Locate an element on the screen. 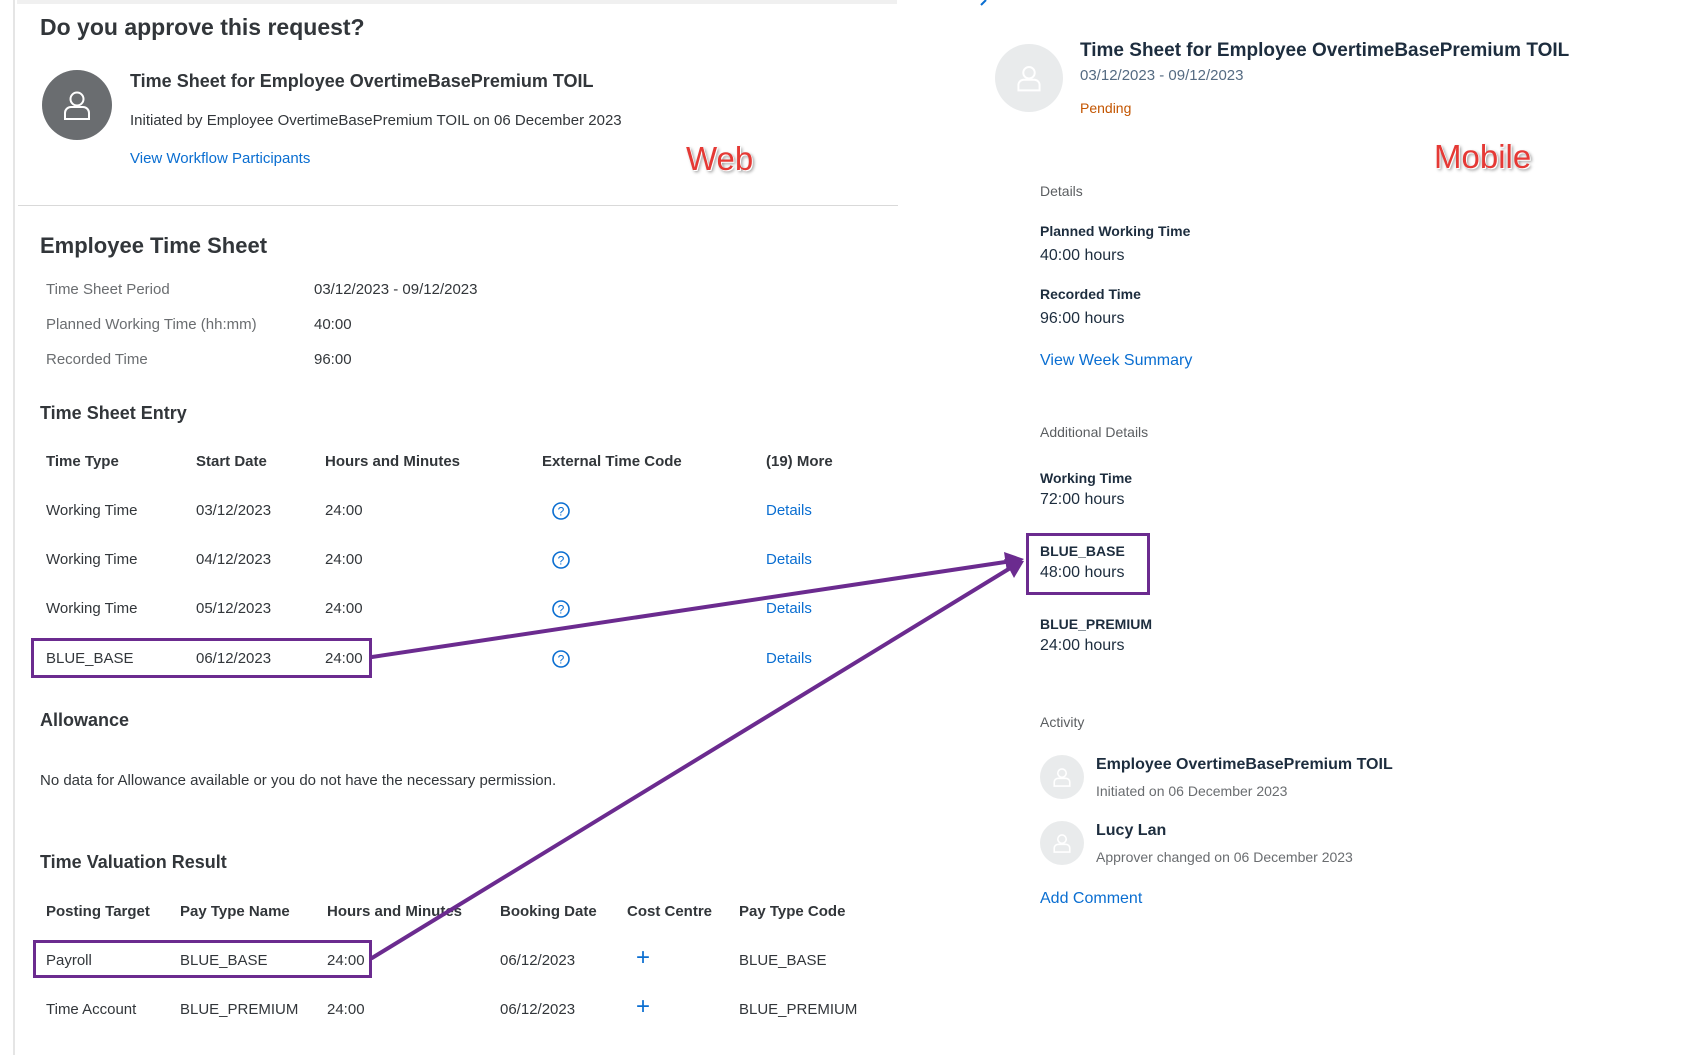 The height and width of the screenshot is (1055, 1689). activity-note: Approver changed on 06 December 2023 is located at coordinates (1224, 857).